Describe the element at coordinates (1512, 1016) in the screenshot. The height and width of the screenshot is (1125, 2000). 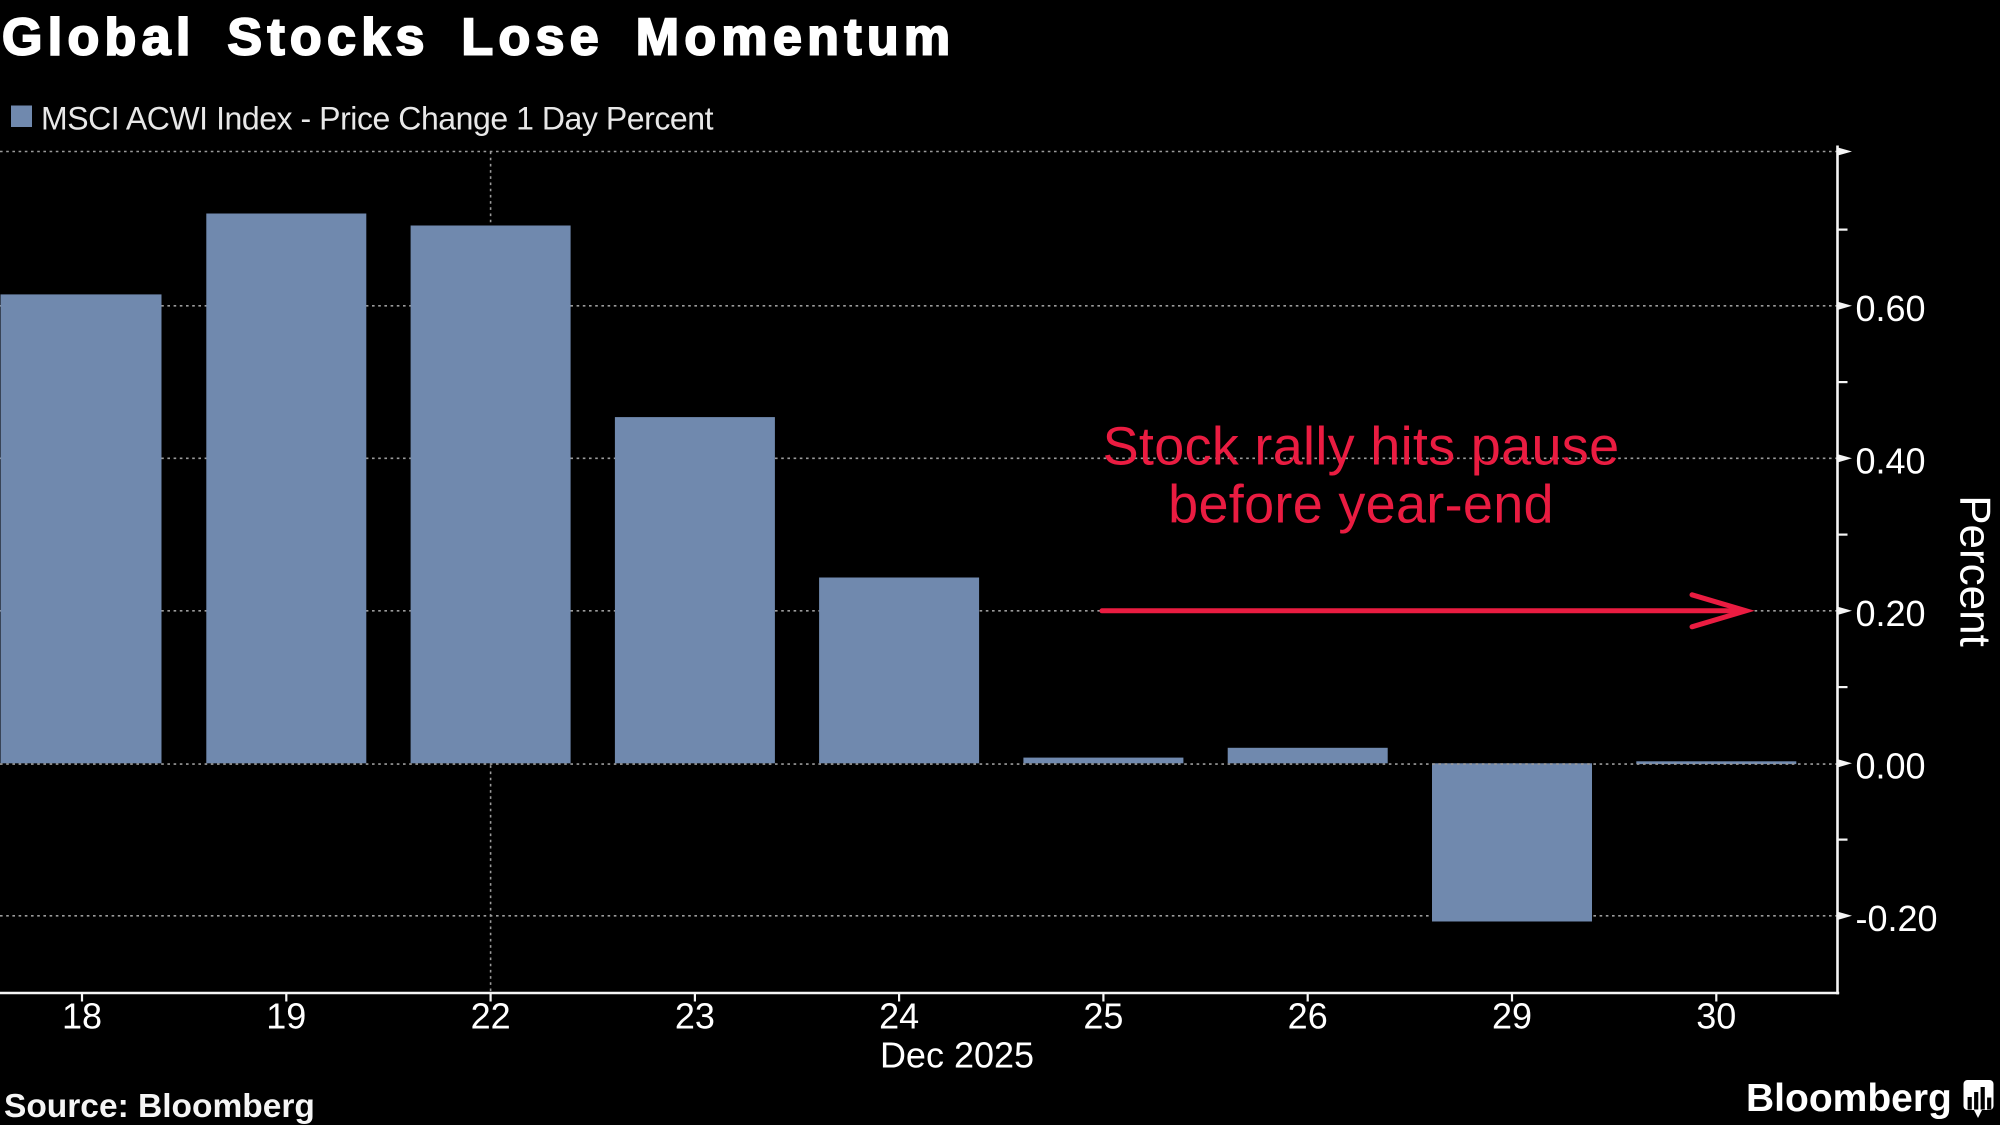
I see `svg-text: 29` at that location.